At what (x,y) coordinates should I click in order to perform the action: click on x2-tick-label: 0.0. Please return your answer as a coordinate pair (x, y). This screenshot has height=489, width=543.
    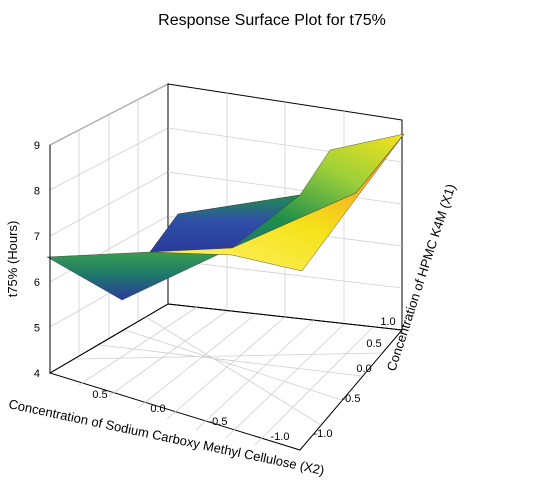
    Looking at the image, I should click on (157, 409).